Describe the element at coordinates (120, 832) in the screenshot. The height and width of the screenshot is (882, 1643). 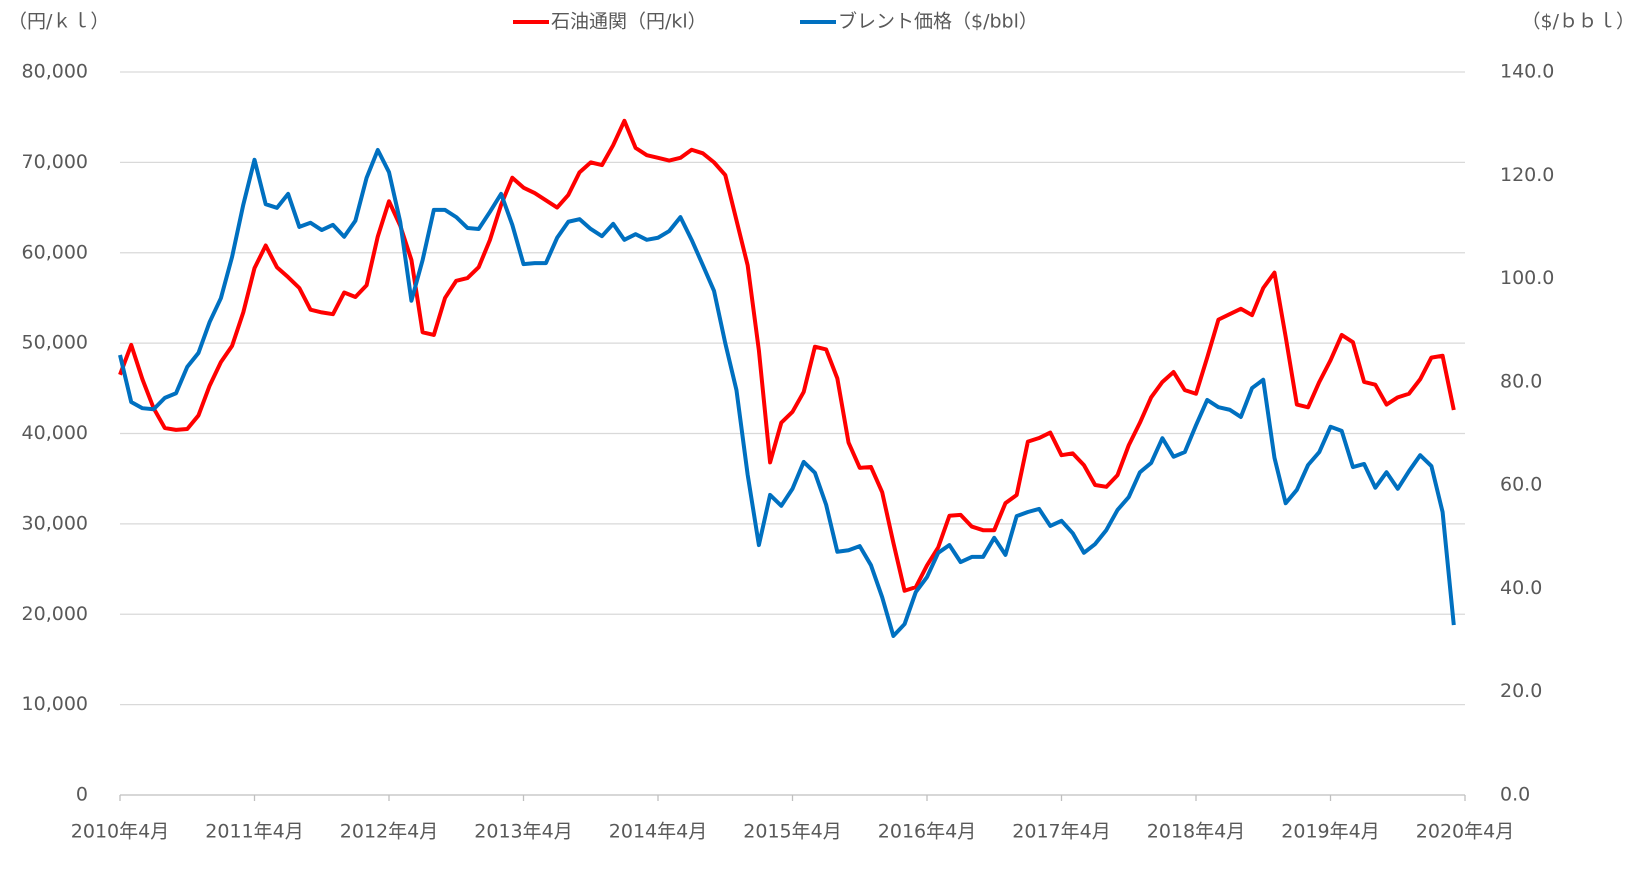
I see `x-tick-label: 2010年4月` at that location.